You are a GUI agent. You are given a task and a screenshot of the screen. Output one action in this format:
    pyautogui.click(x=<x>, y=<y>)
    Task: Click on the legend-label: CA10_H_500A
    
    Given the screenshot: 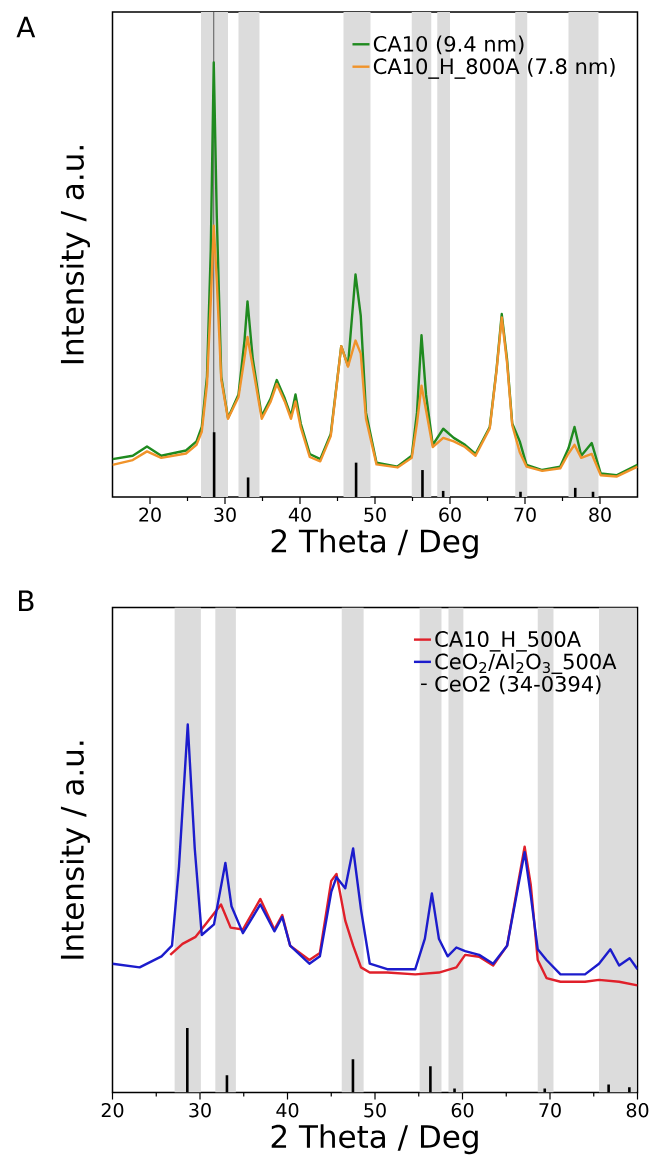 What is the action you would take?
    pyautogui.click(x=508, y=641)
    